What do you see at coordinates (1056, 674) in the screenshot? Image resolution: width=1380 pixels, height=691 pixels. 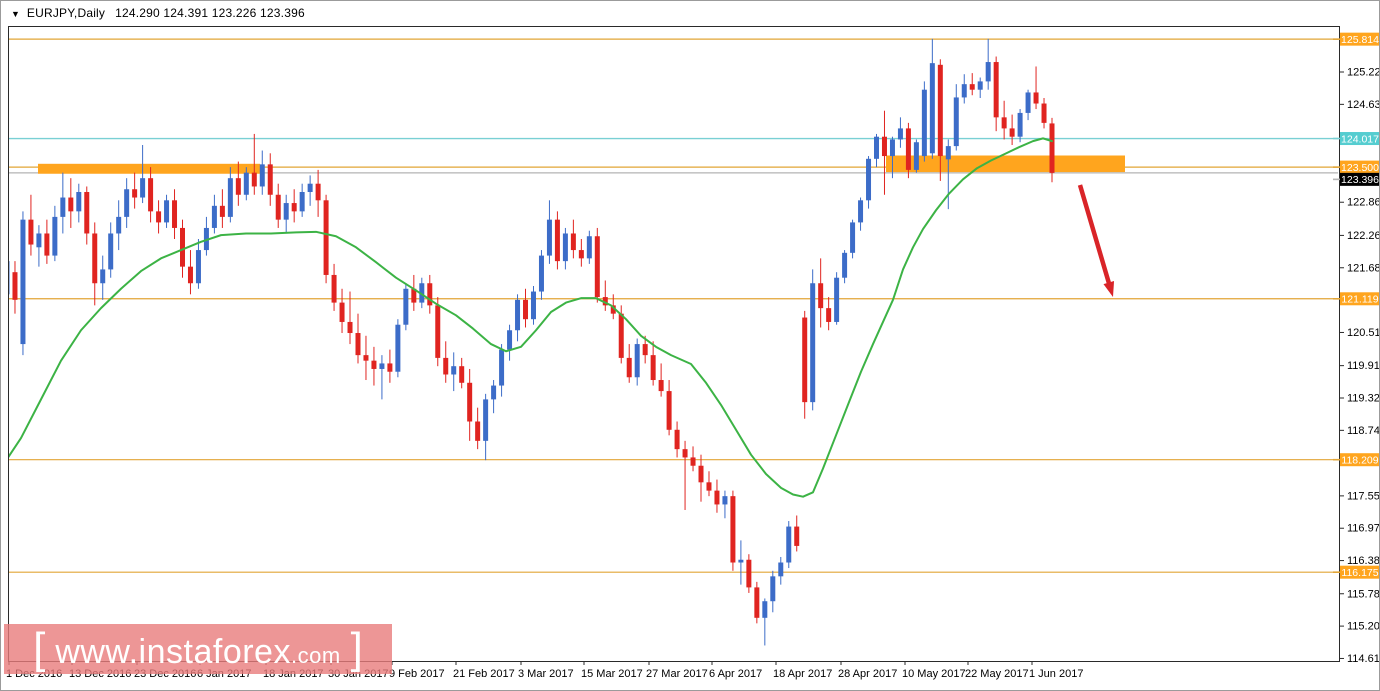 I see `date-tick-label: 1 Jun 2017` at bounding box center [1056, 674].